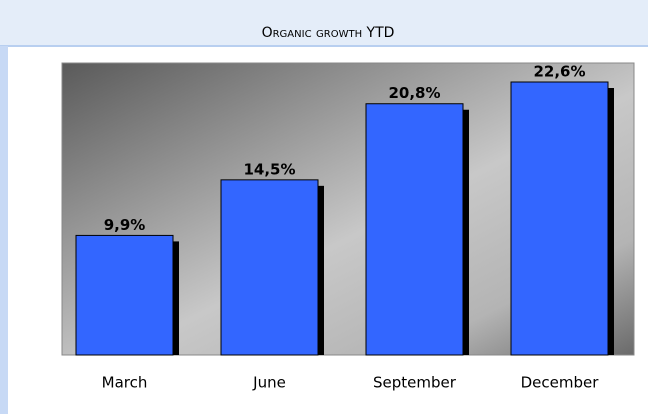 This screenshot has height=414, width=648. Describe the element at coordinates (324, 46) in the screenshot. I see `title-border` at that location.